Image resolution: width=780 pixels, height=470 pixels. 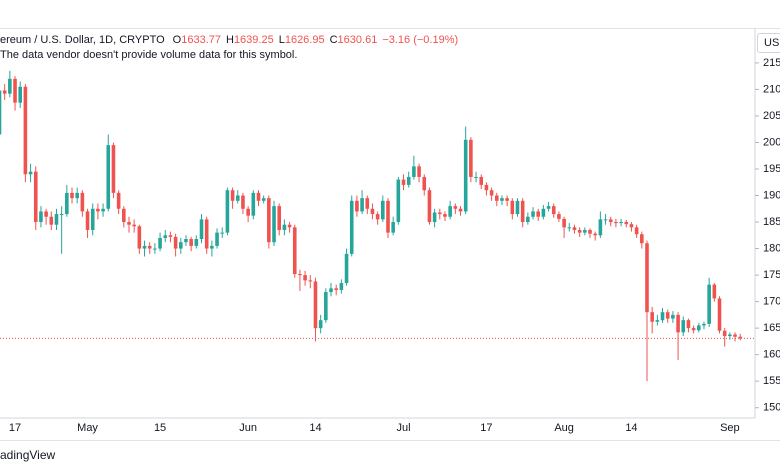 I want to click on y-tick-label: 2100, so click(x=771, y=89).